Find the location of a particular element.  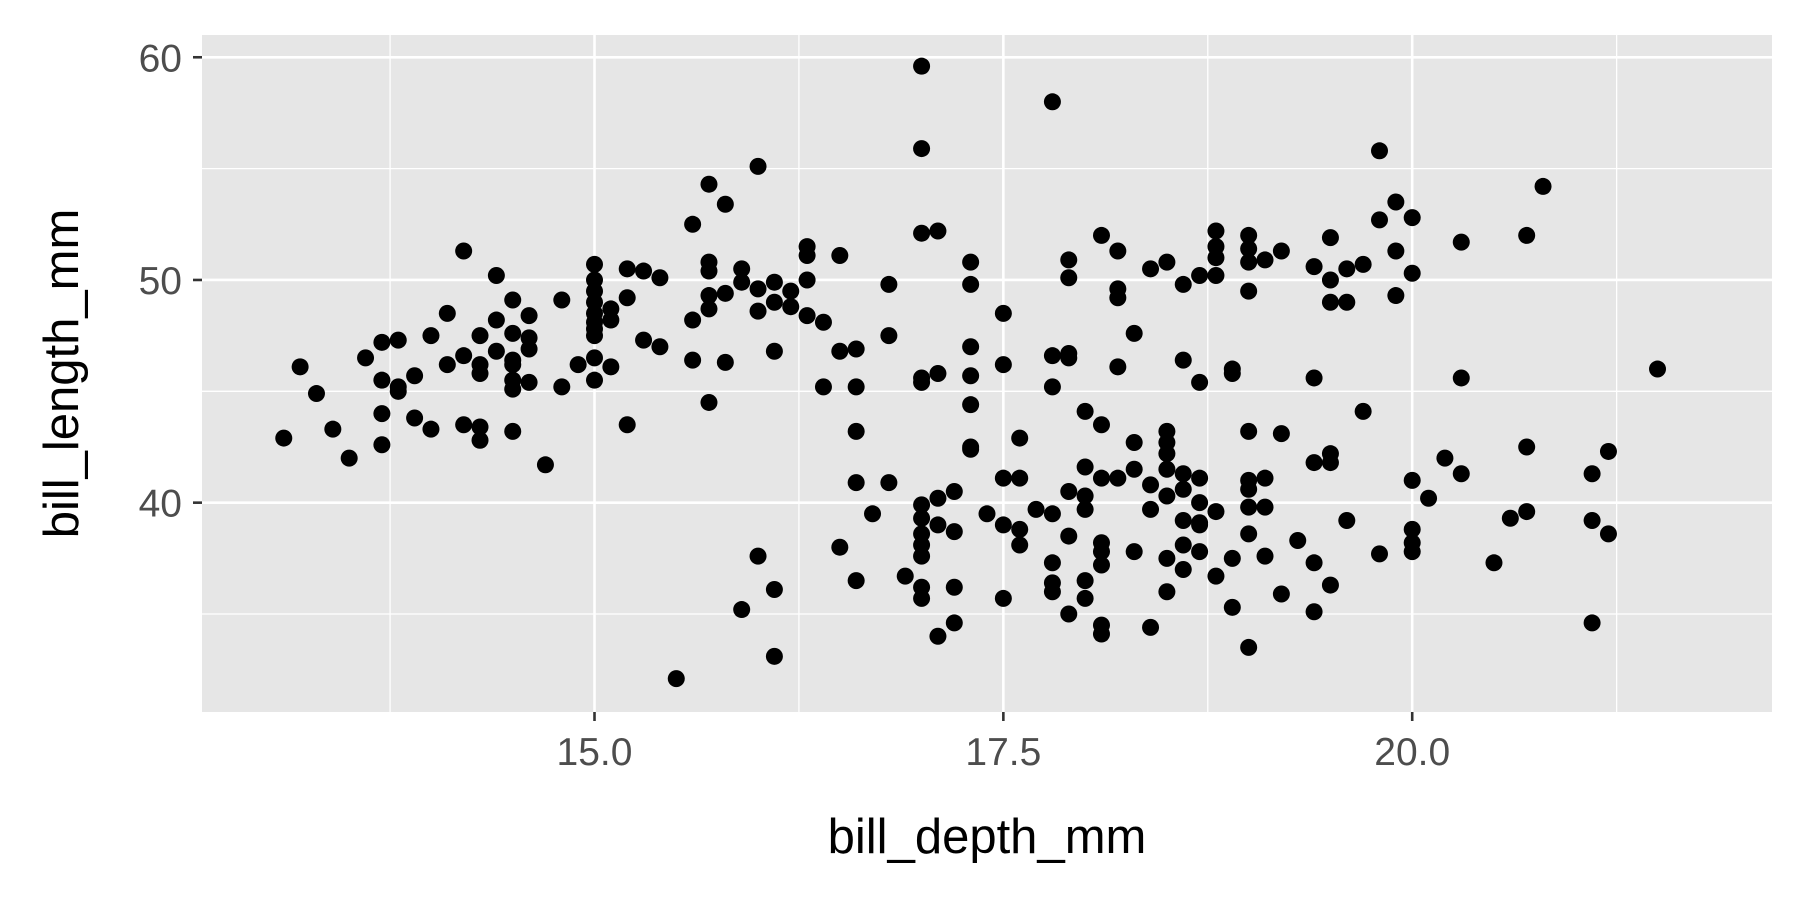

y-axis-title: bill_length_mm is located at coordinates (62, 374).